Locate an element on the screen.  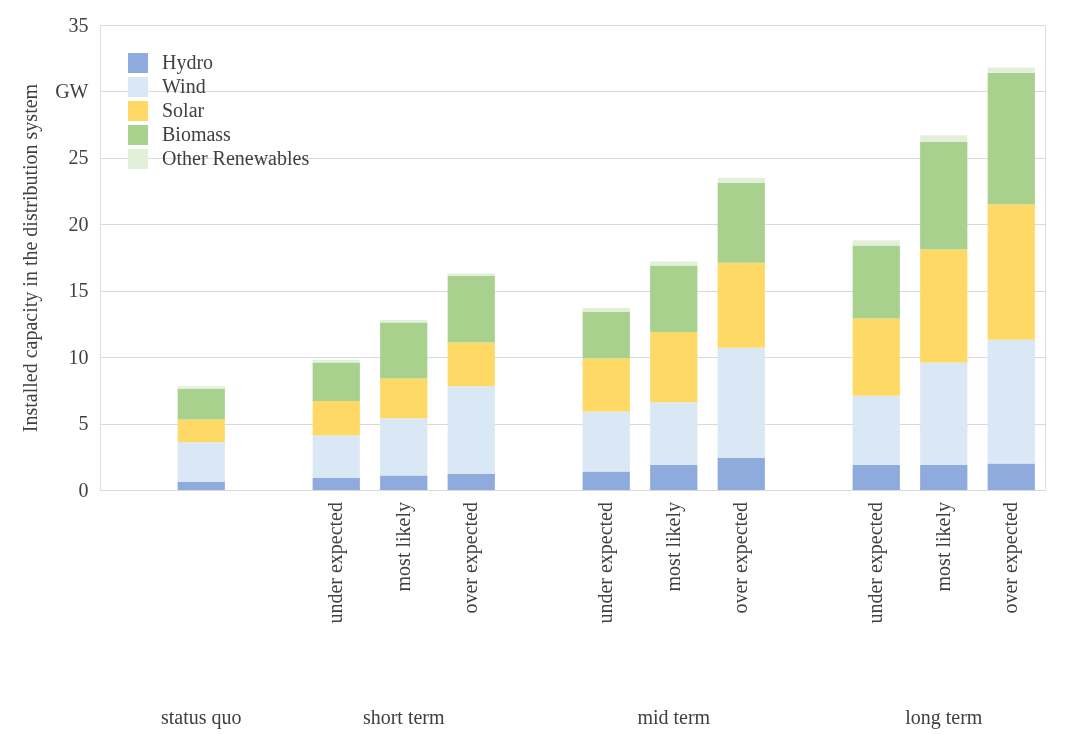
y-tick-label: 20 is located at coordinates (78, 223).